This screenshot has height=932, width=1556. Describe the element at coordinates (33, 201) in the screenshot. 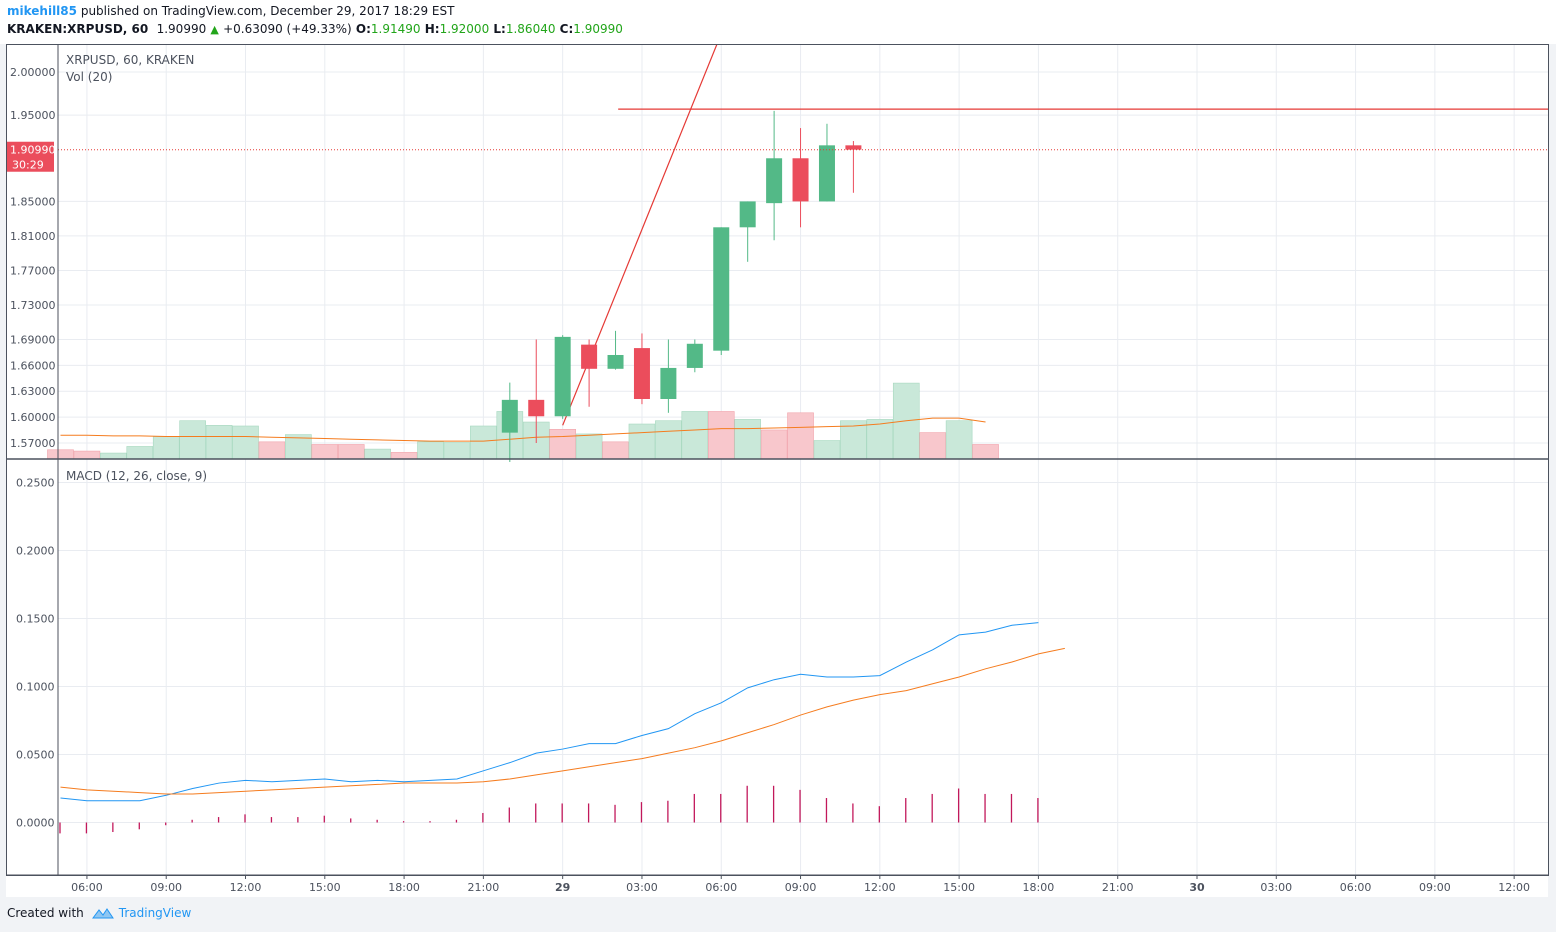

I see `price-tick-label: 1.85000` at that location.